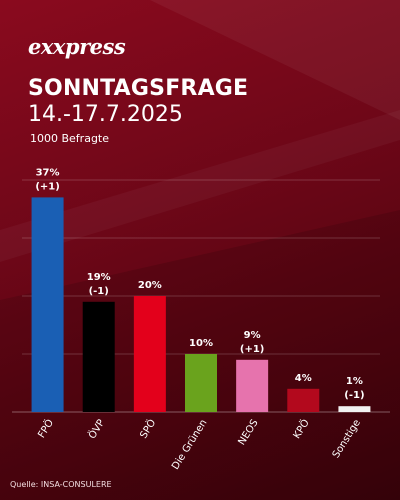  Describe the element at coordinates (105, 114) in the screenshot. I see `chart-date-range: 14.-17.7.2025` at that location.